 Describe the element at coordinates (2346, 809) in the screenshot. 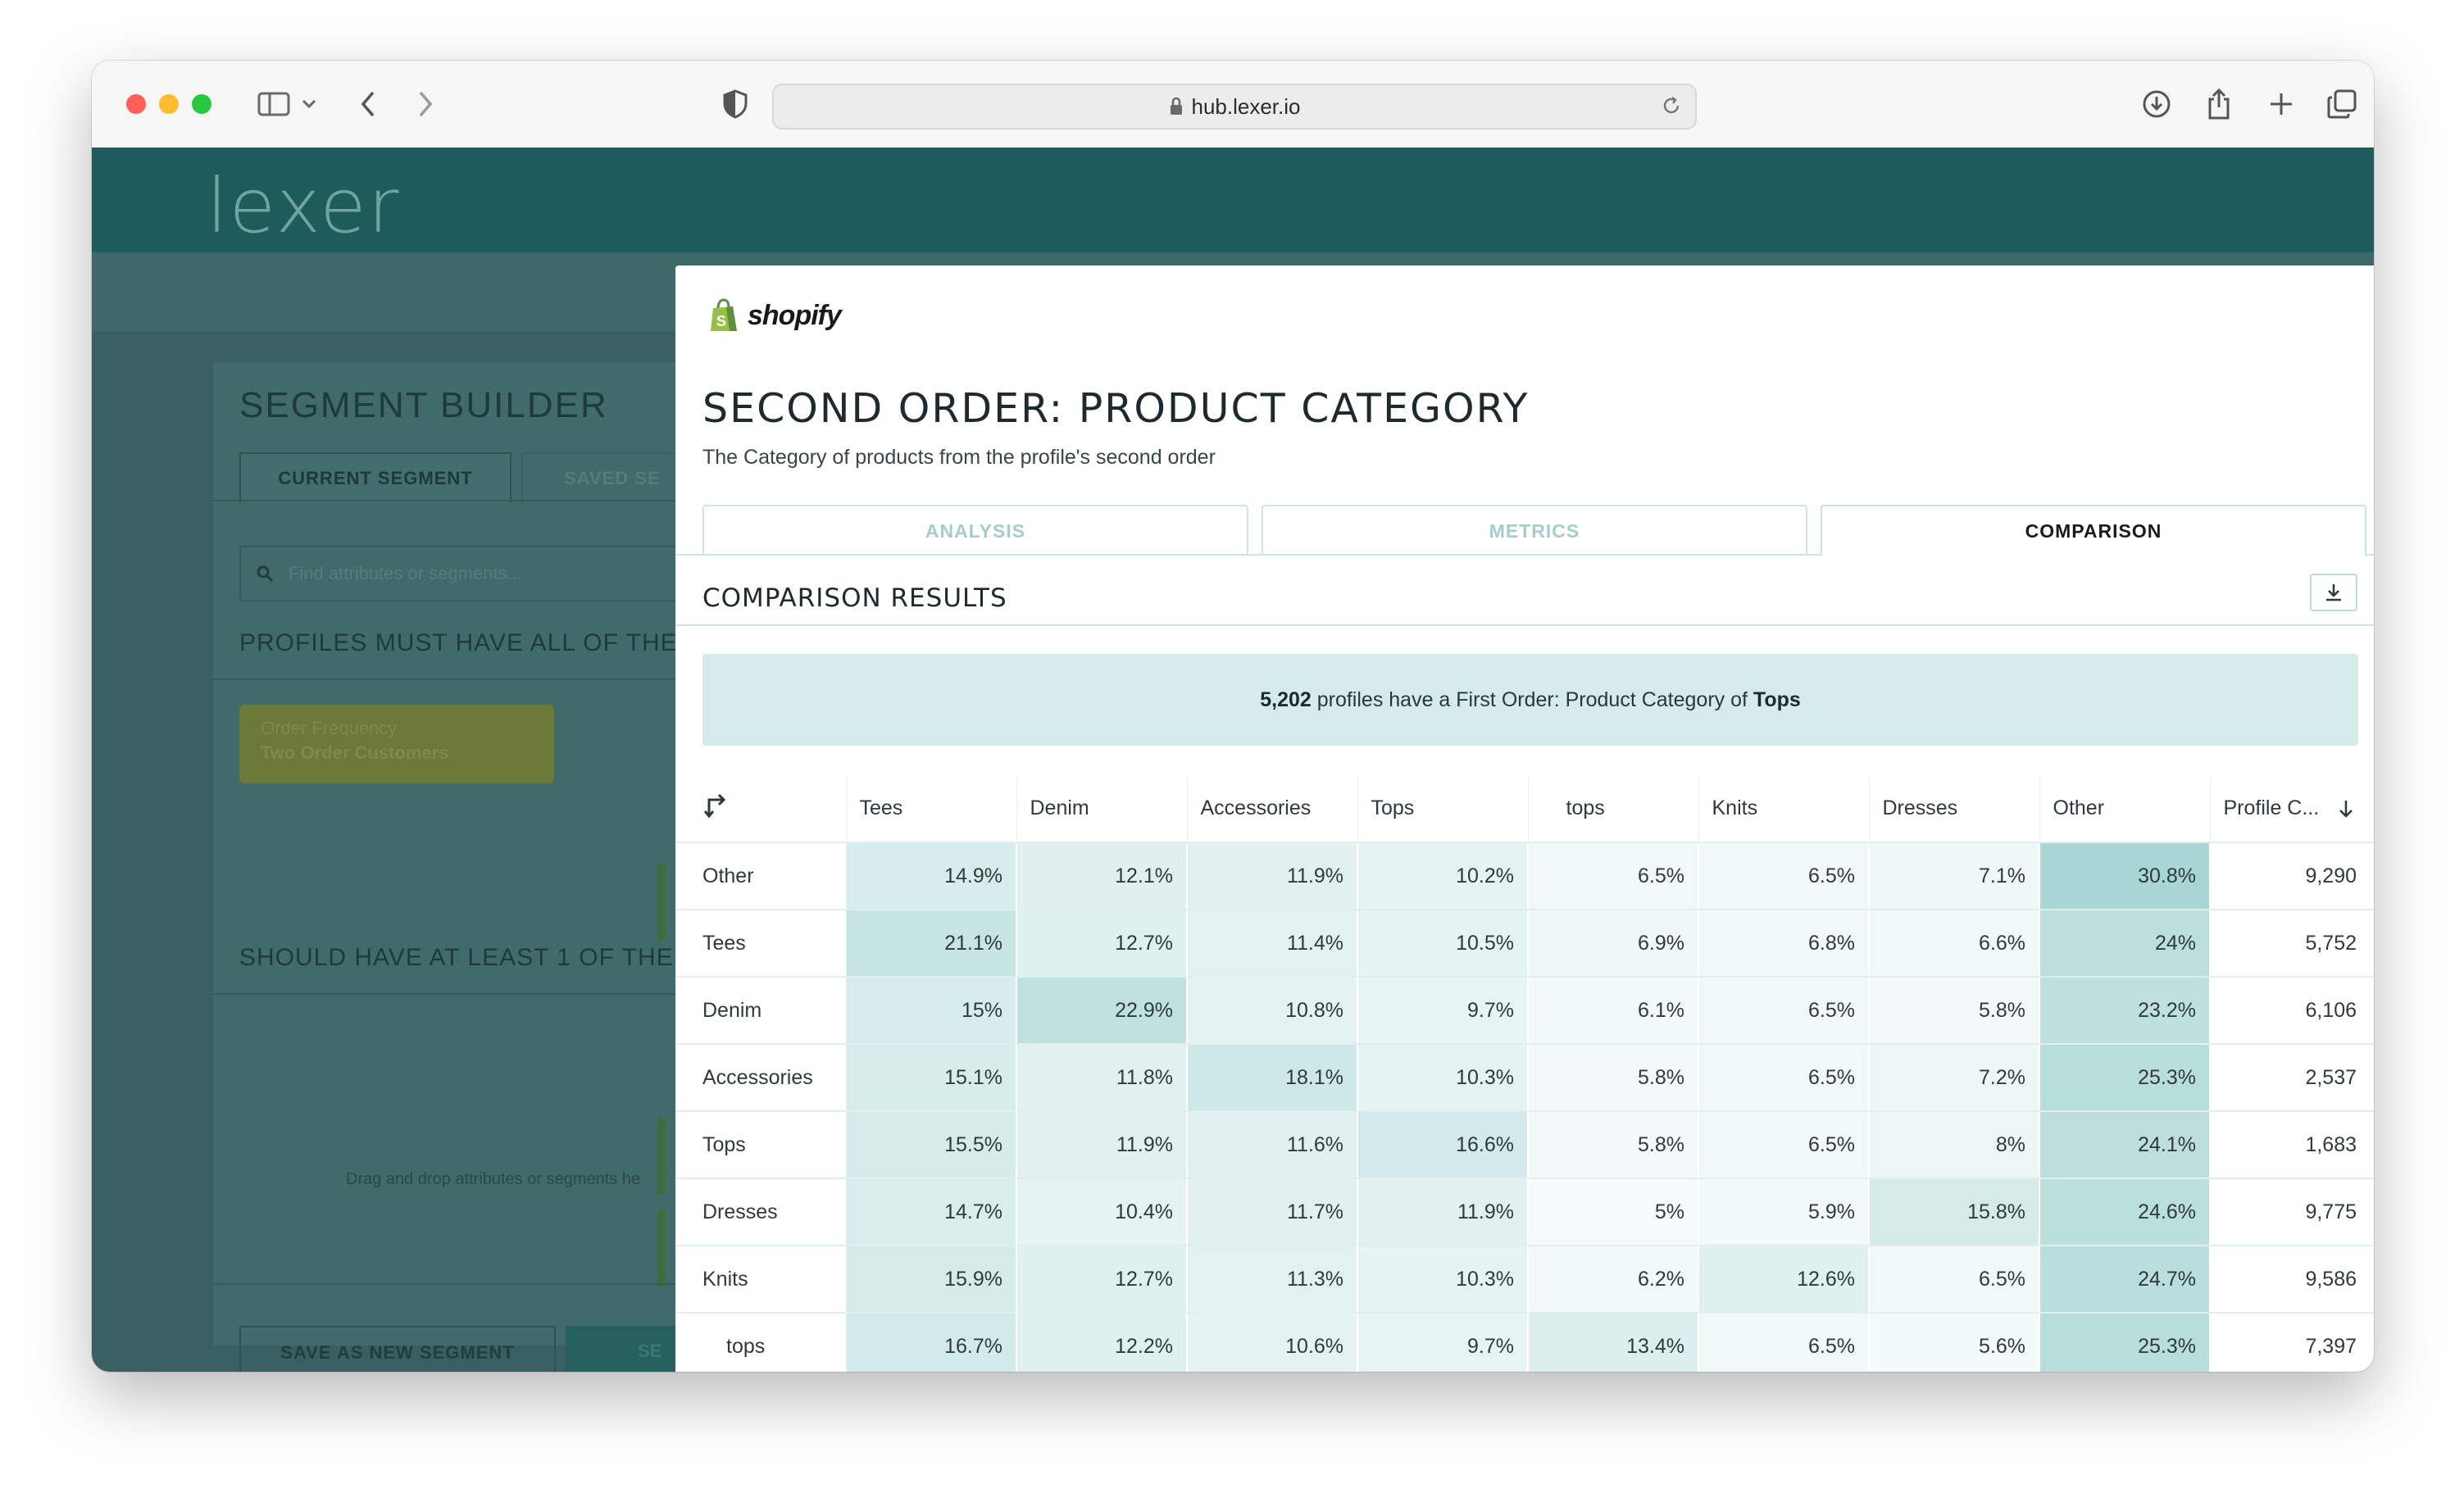

I see `sort-arrow-down-icon` at that location.